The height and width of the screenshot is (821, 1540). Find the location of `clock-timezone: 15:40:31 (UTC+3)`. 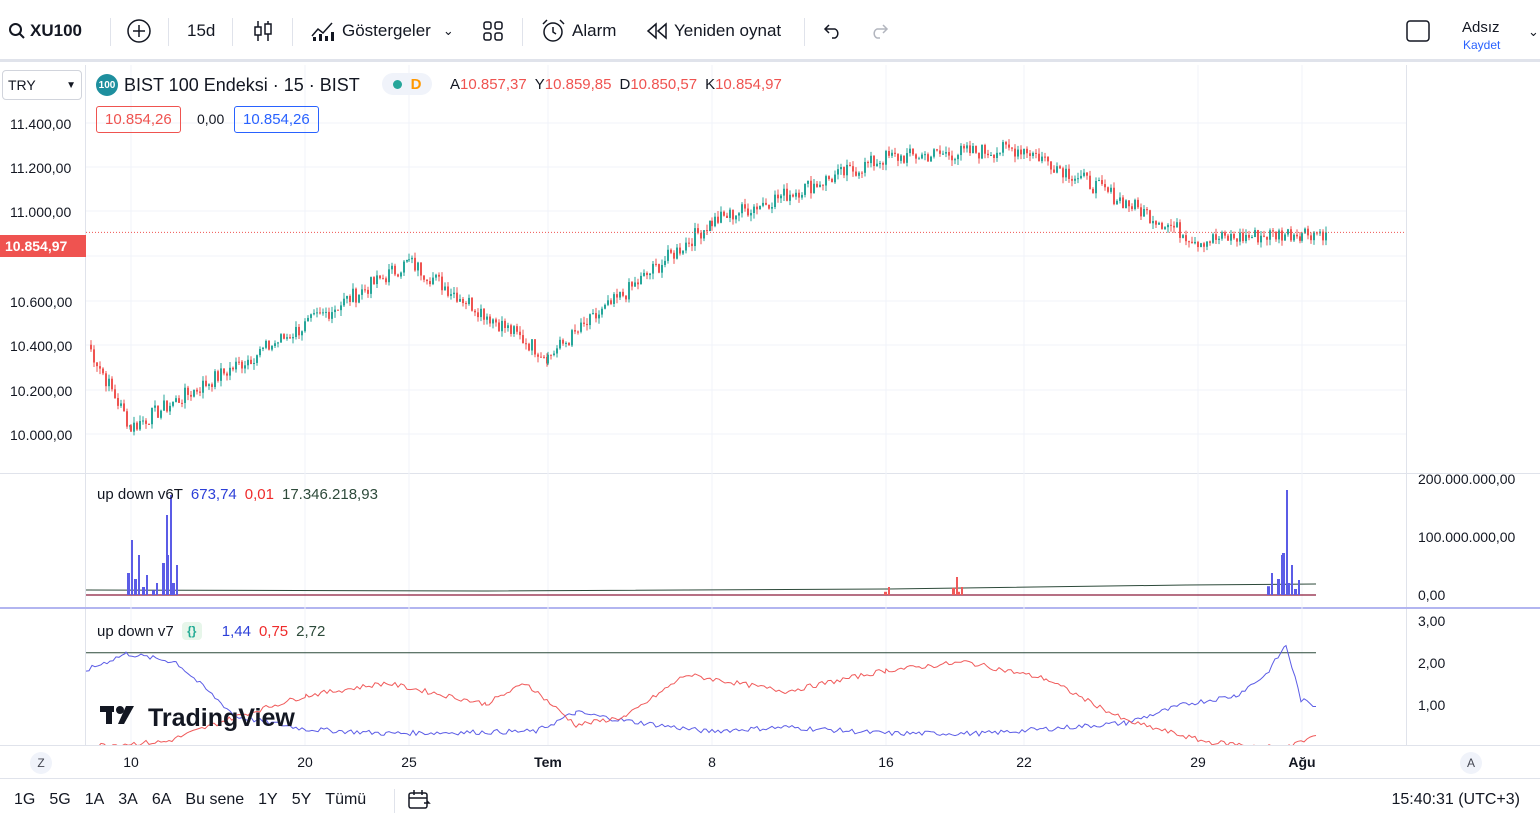

clock-timezone: 15:40:31 (UTC+3) is located at coordinates (1455, 799).